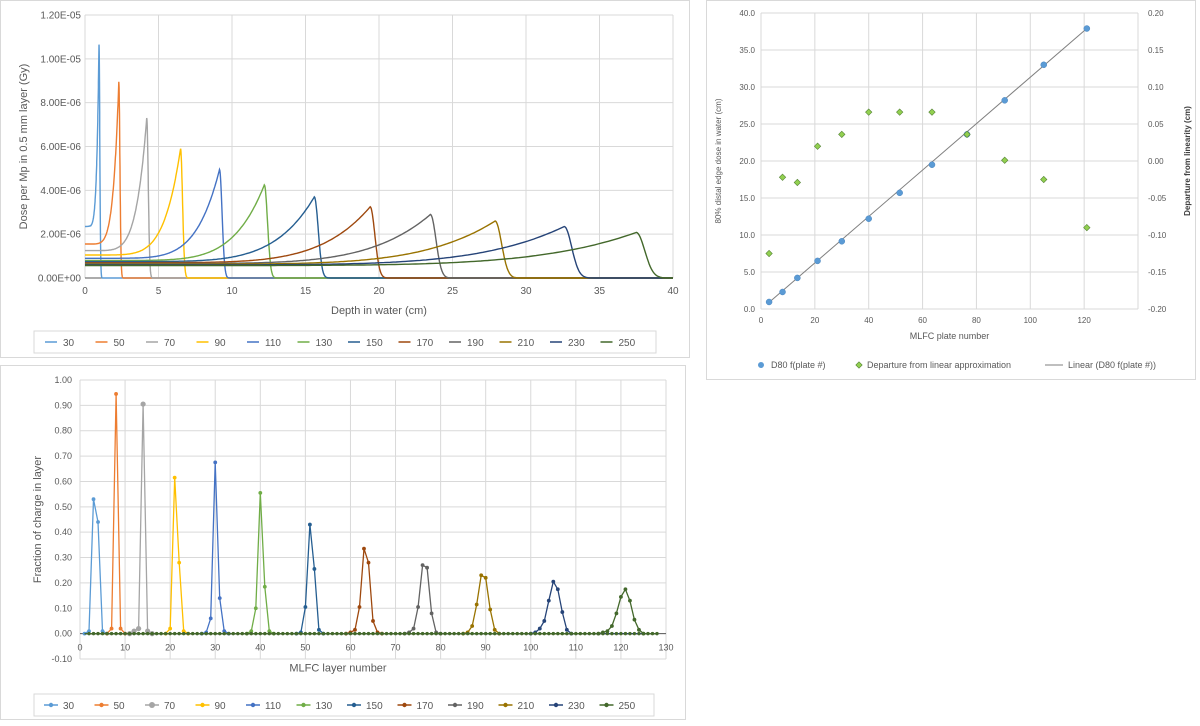  Describe the element at coordinates (63, 507) in the screenshot. I see `y-tick-label: 0.50` at that location.